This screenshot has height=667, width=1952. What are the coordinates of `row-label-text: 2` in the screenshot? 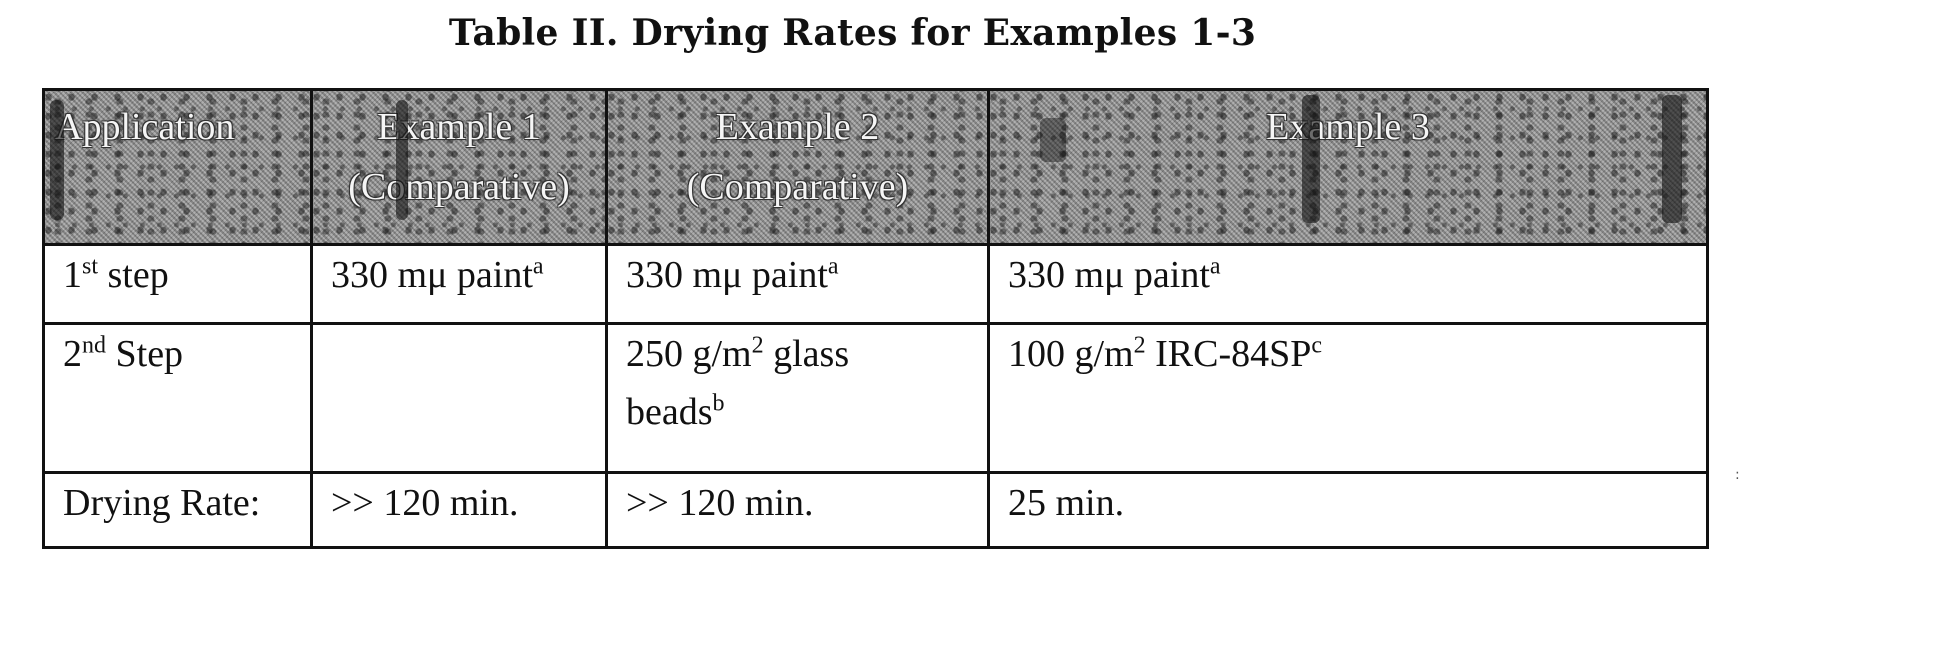 It's located at (72, 354).